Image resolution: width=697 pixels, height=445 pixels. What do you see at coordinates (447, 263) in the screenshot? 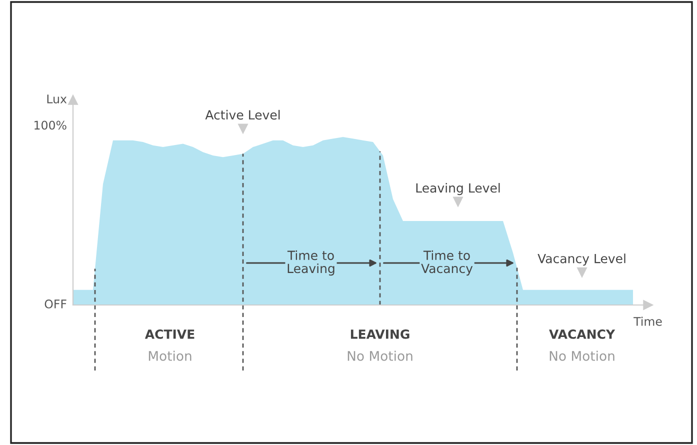
I see `annotation: Time to Vacancy` at bounding box center [447, 263].